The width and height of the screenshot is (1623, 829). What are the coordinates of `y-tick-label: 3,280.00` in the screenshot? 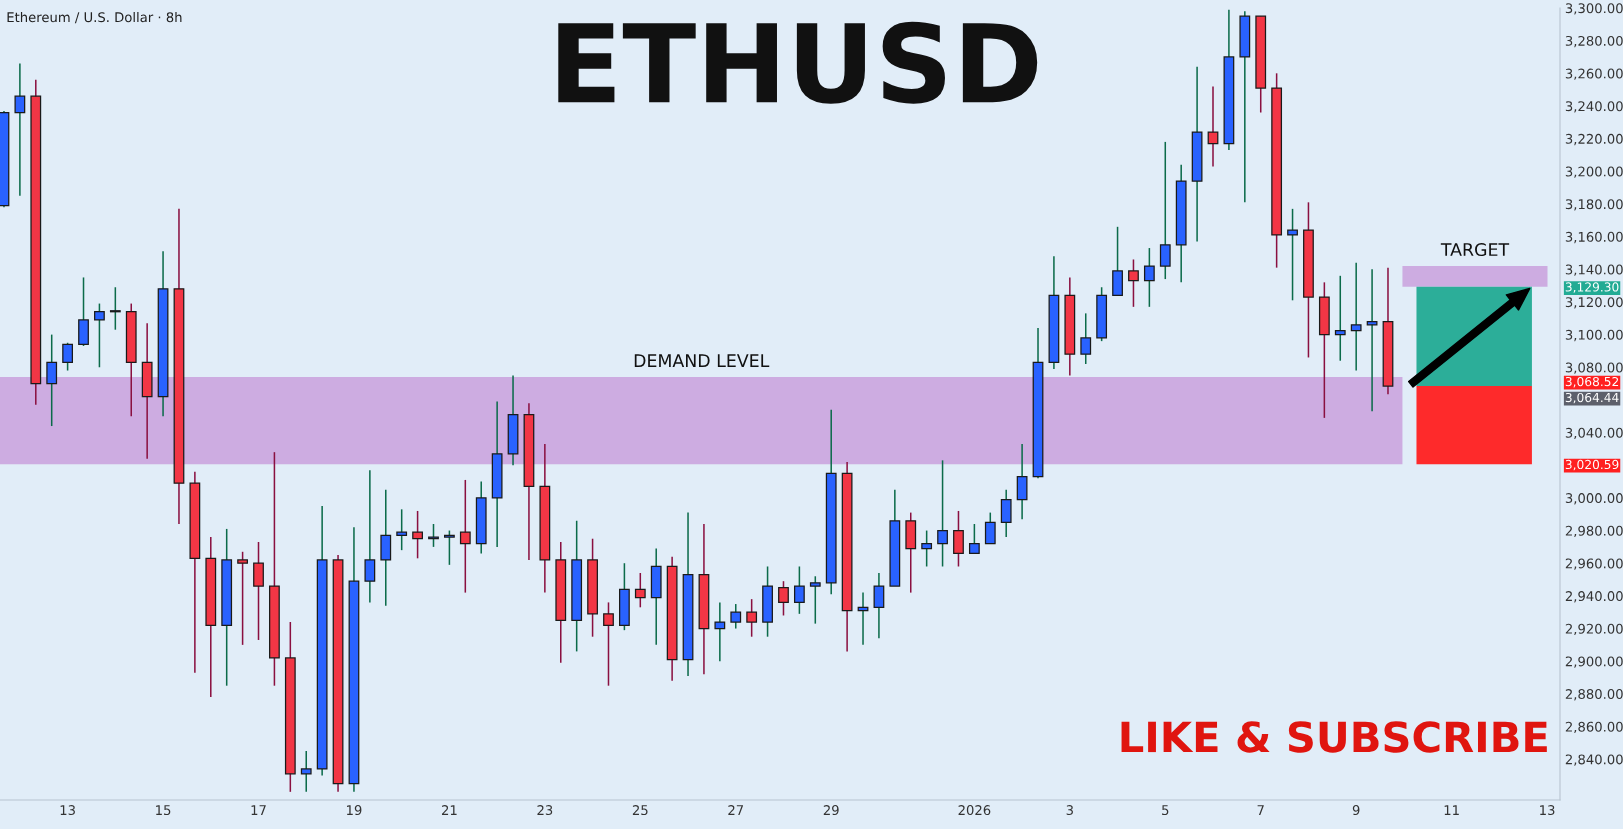 It's located at (1594, 41).